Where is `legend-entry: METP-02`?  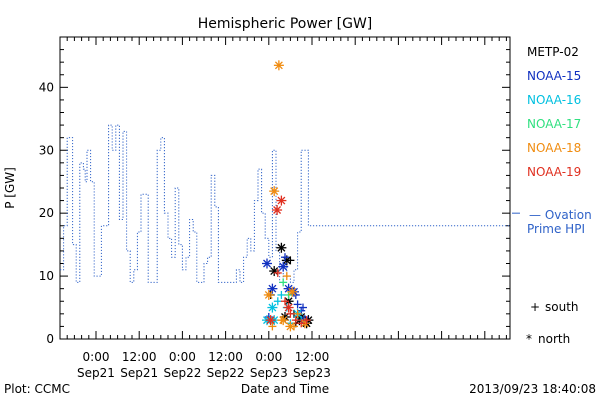
legend-entry: METP-02 is located at coordinates (553, 52).